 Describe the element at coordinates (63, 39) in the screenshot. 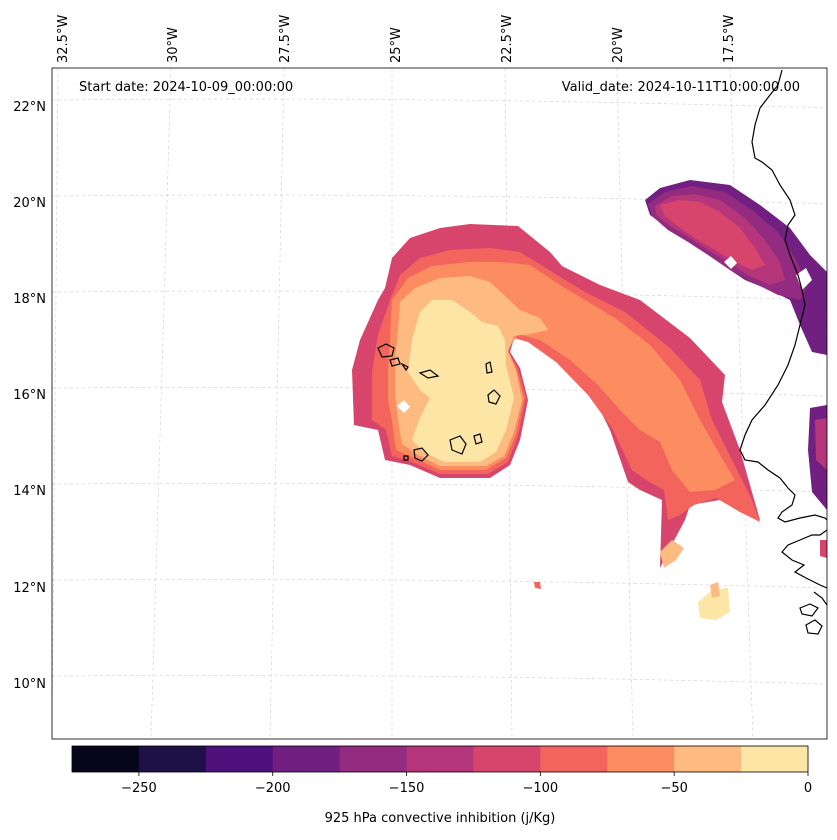

I see `lon-label: 32.5°W` at that location.